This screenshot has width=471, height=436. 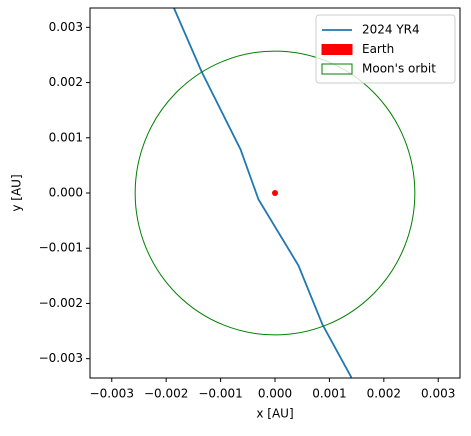 I want to click on earth-marker, so click(x=275, y=193).